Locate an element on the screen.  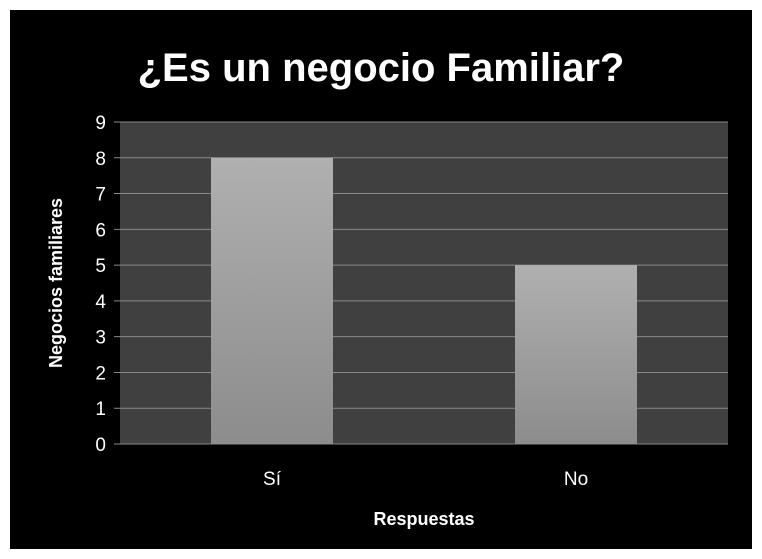
y-tick-label: 2 is located at coordinates (100, 373).